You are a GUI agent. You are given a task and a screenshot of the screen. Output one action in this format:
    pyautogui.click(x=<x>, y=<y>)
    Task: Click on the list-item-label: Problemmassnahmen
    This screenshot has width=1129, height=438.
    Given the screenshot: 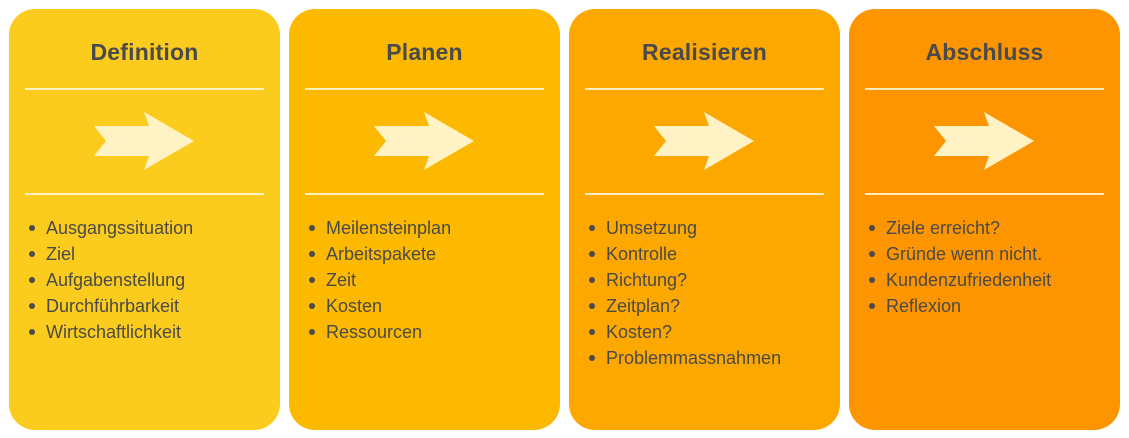 What is the action you would take?
    pyautogui.click(x=694, y=358)
    